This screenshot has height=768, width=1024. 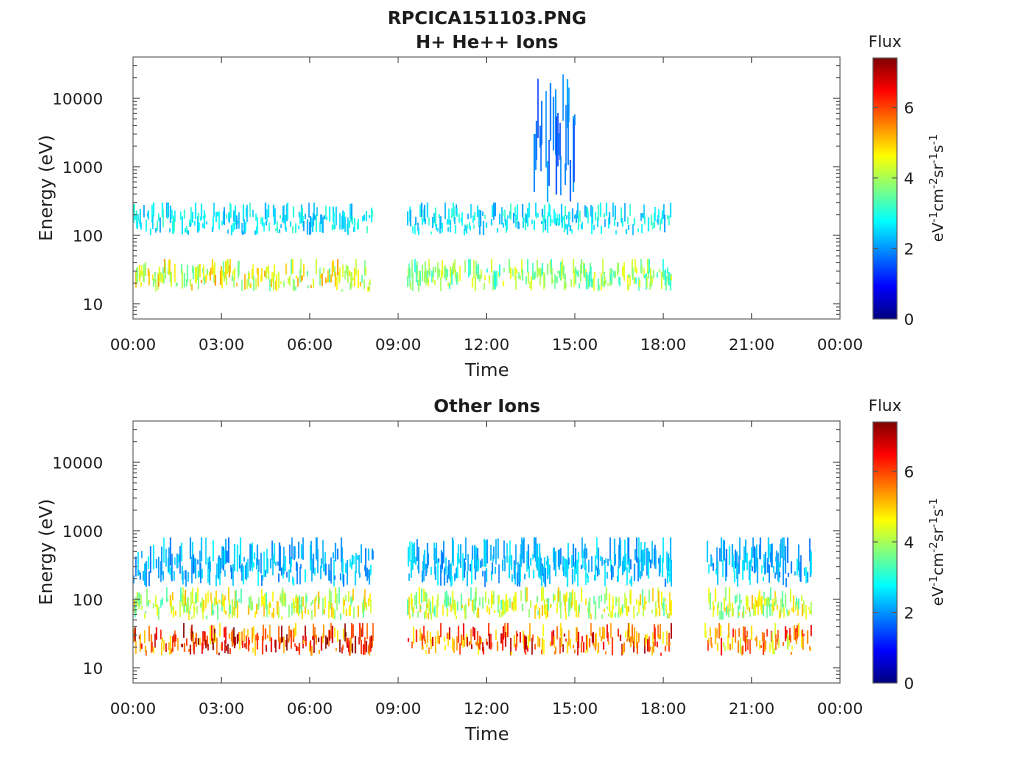 What do you see at coordinates (909, 612) in the screenshot?
I see `colorbar-tick-label: 2` at bounding box center [909, 612].